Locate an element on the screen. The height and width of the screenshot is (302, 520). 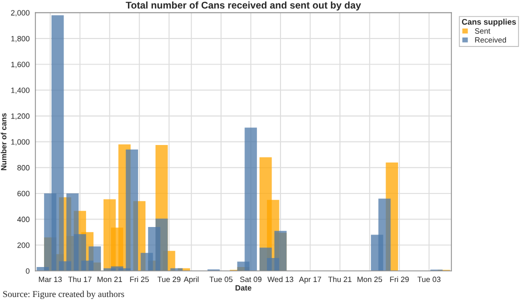
source-note: Source: Figure created by authors is located at coordinates (63, 294).